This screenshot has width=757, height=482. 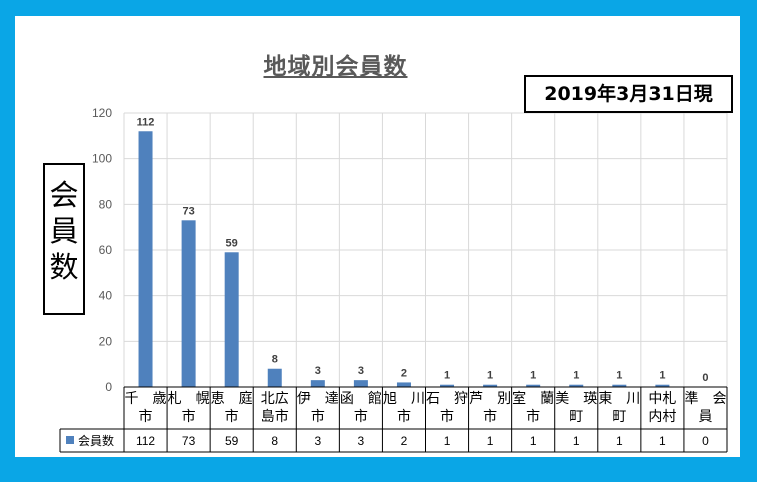 What do you see at coordinates (275, 416) in the screenshot?
I see `category-label: 島市` at bounding box center [275, 416].